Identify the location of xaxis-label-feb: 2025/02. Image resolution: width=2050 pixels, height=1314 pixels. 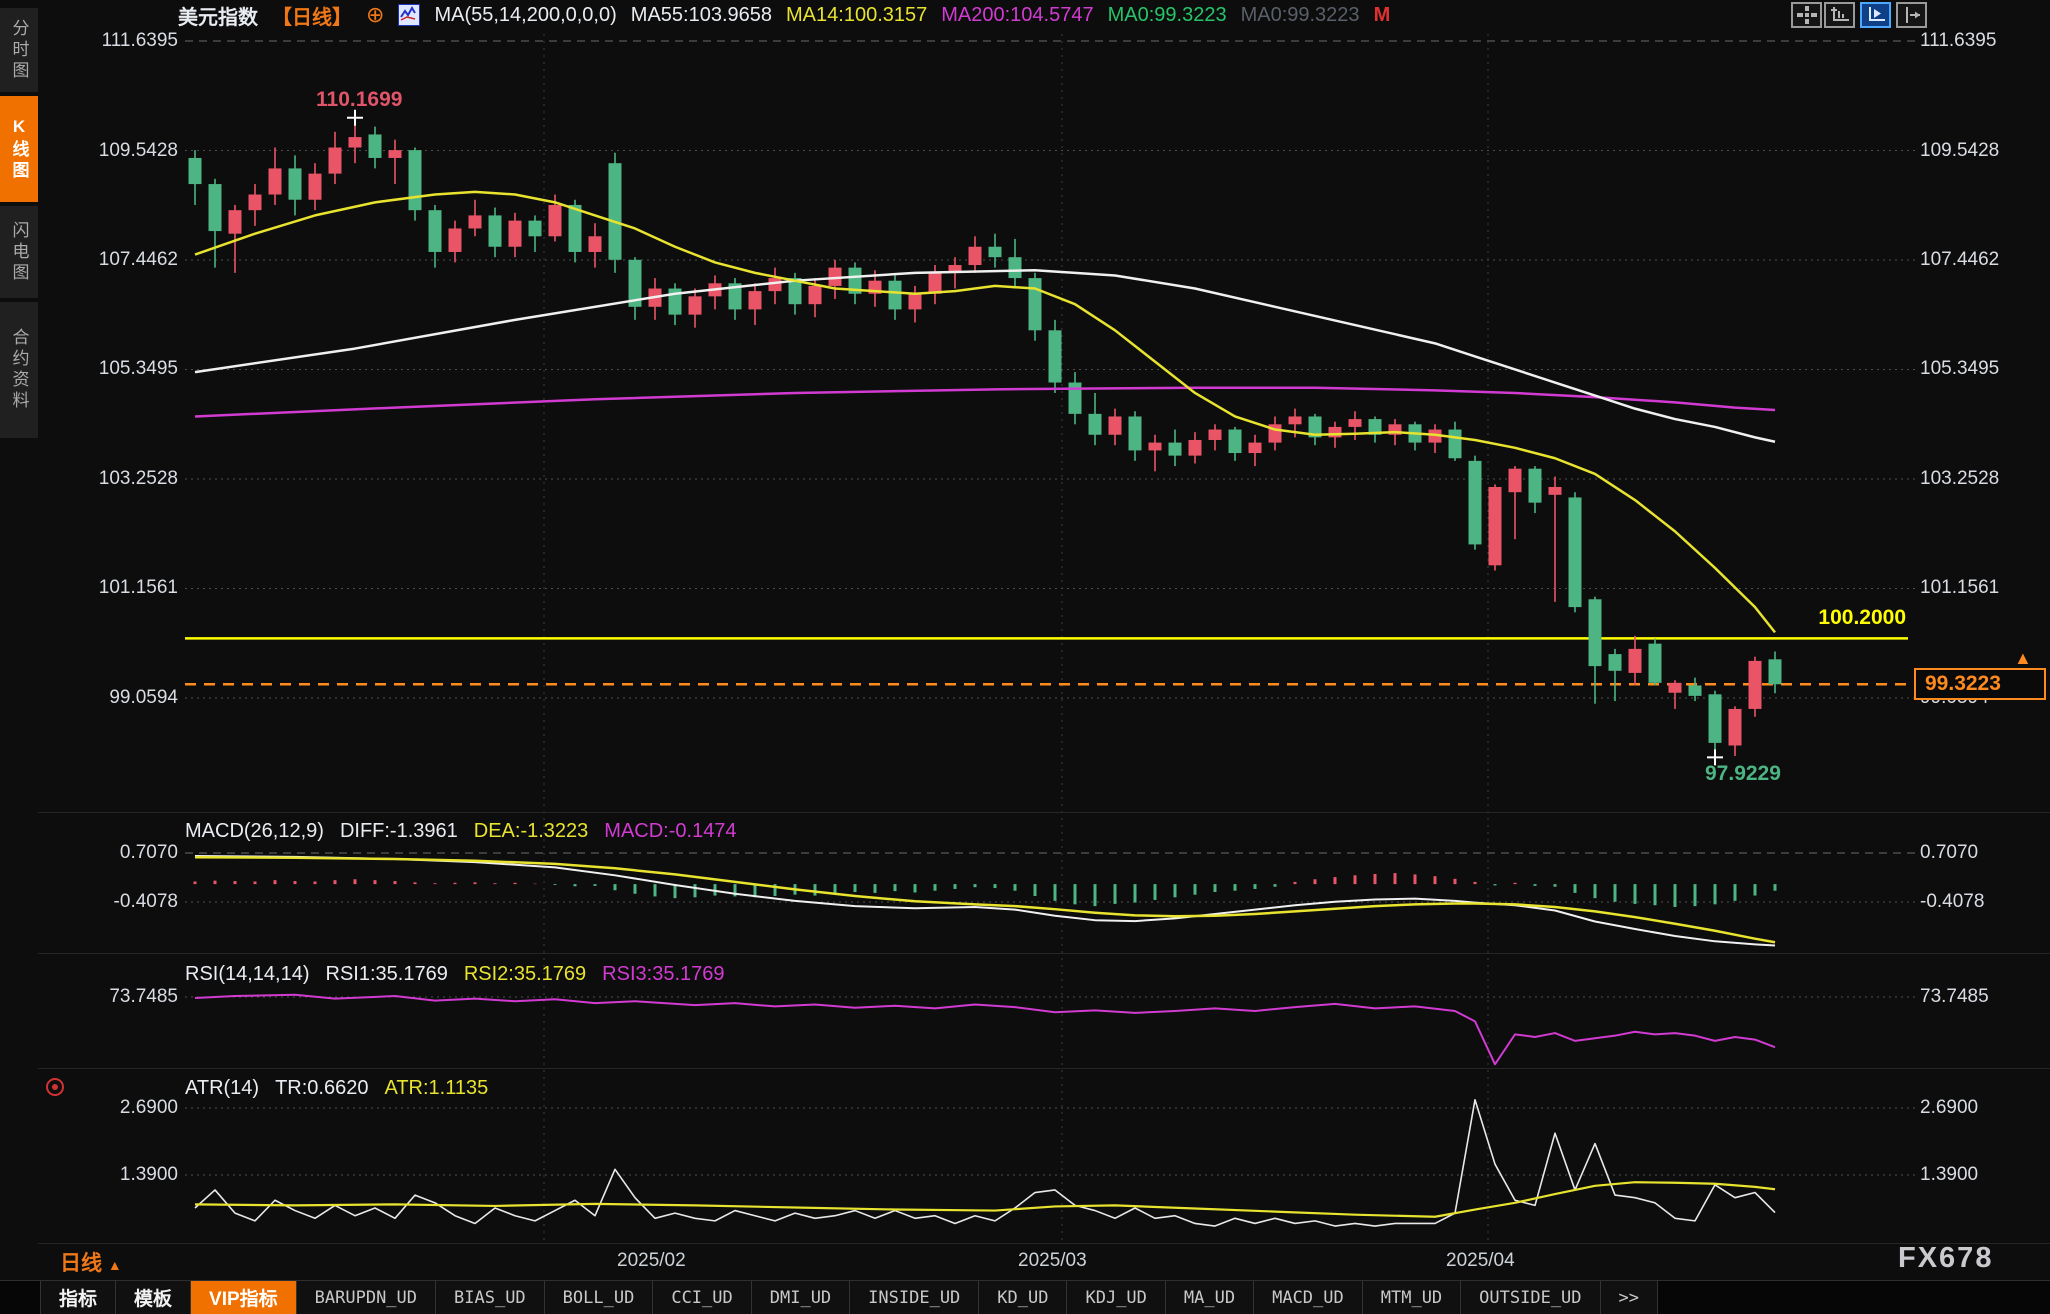
(651, 1260).